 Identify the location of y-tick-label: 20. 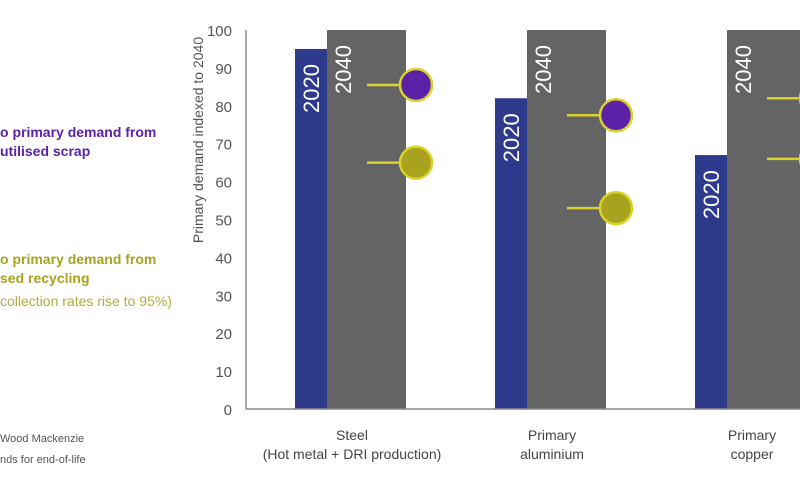
(223, 334).